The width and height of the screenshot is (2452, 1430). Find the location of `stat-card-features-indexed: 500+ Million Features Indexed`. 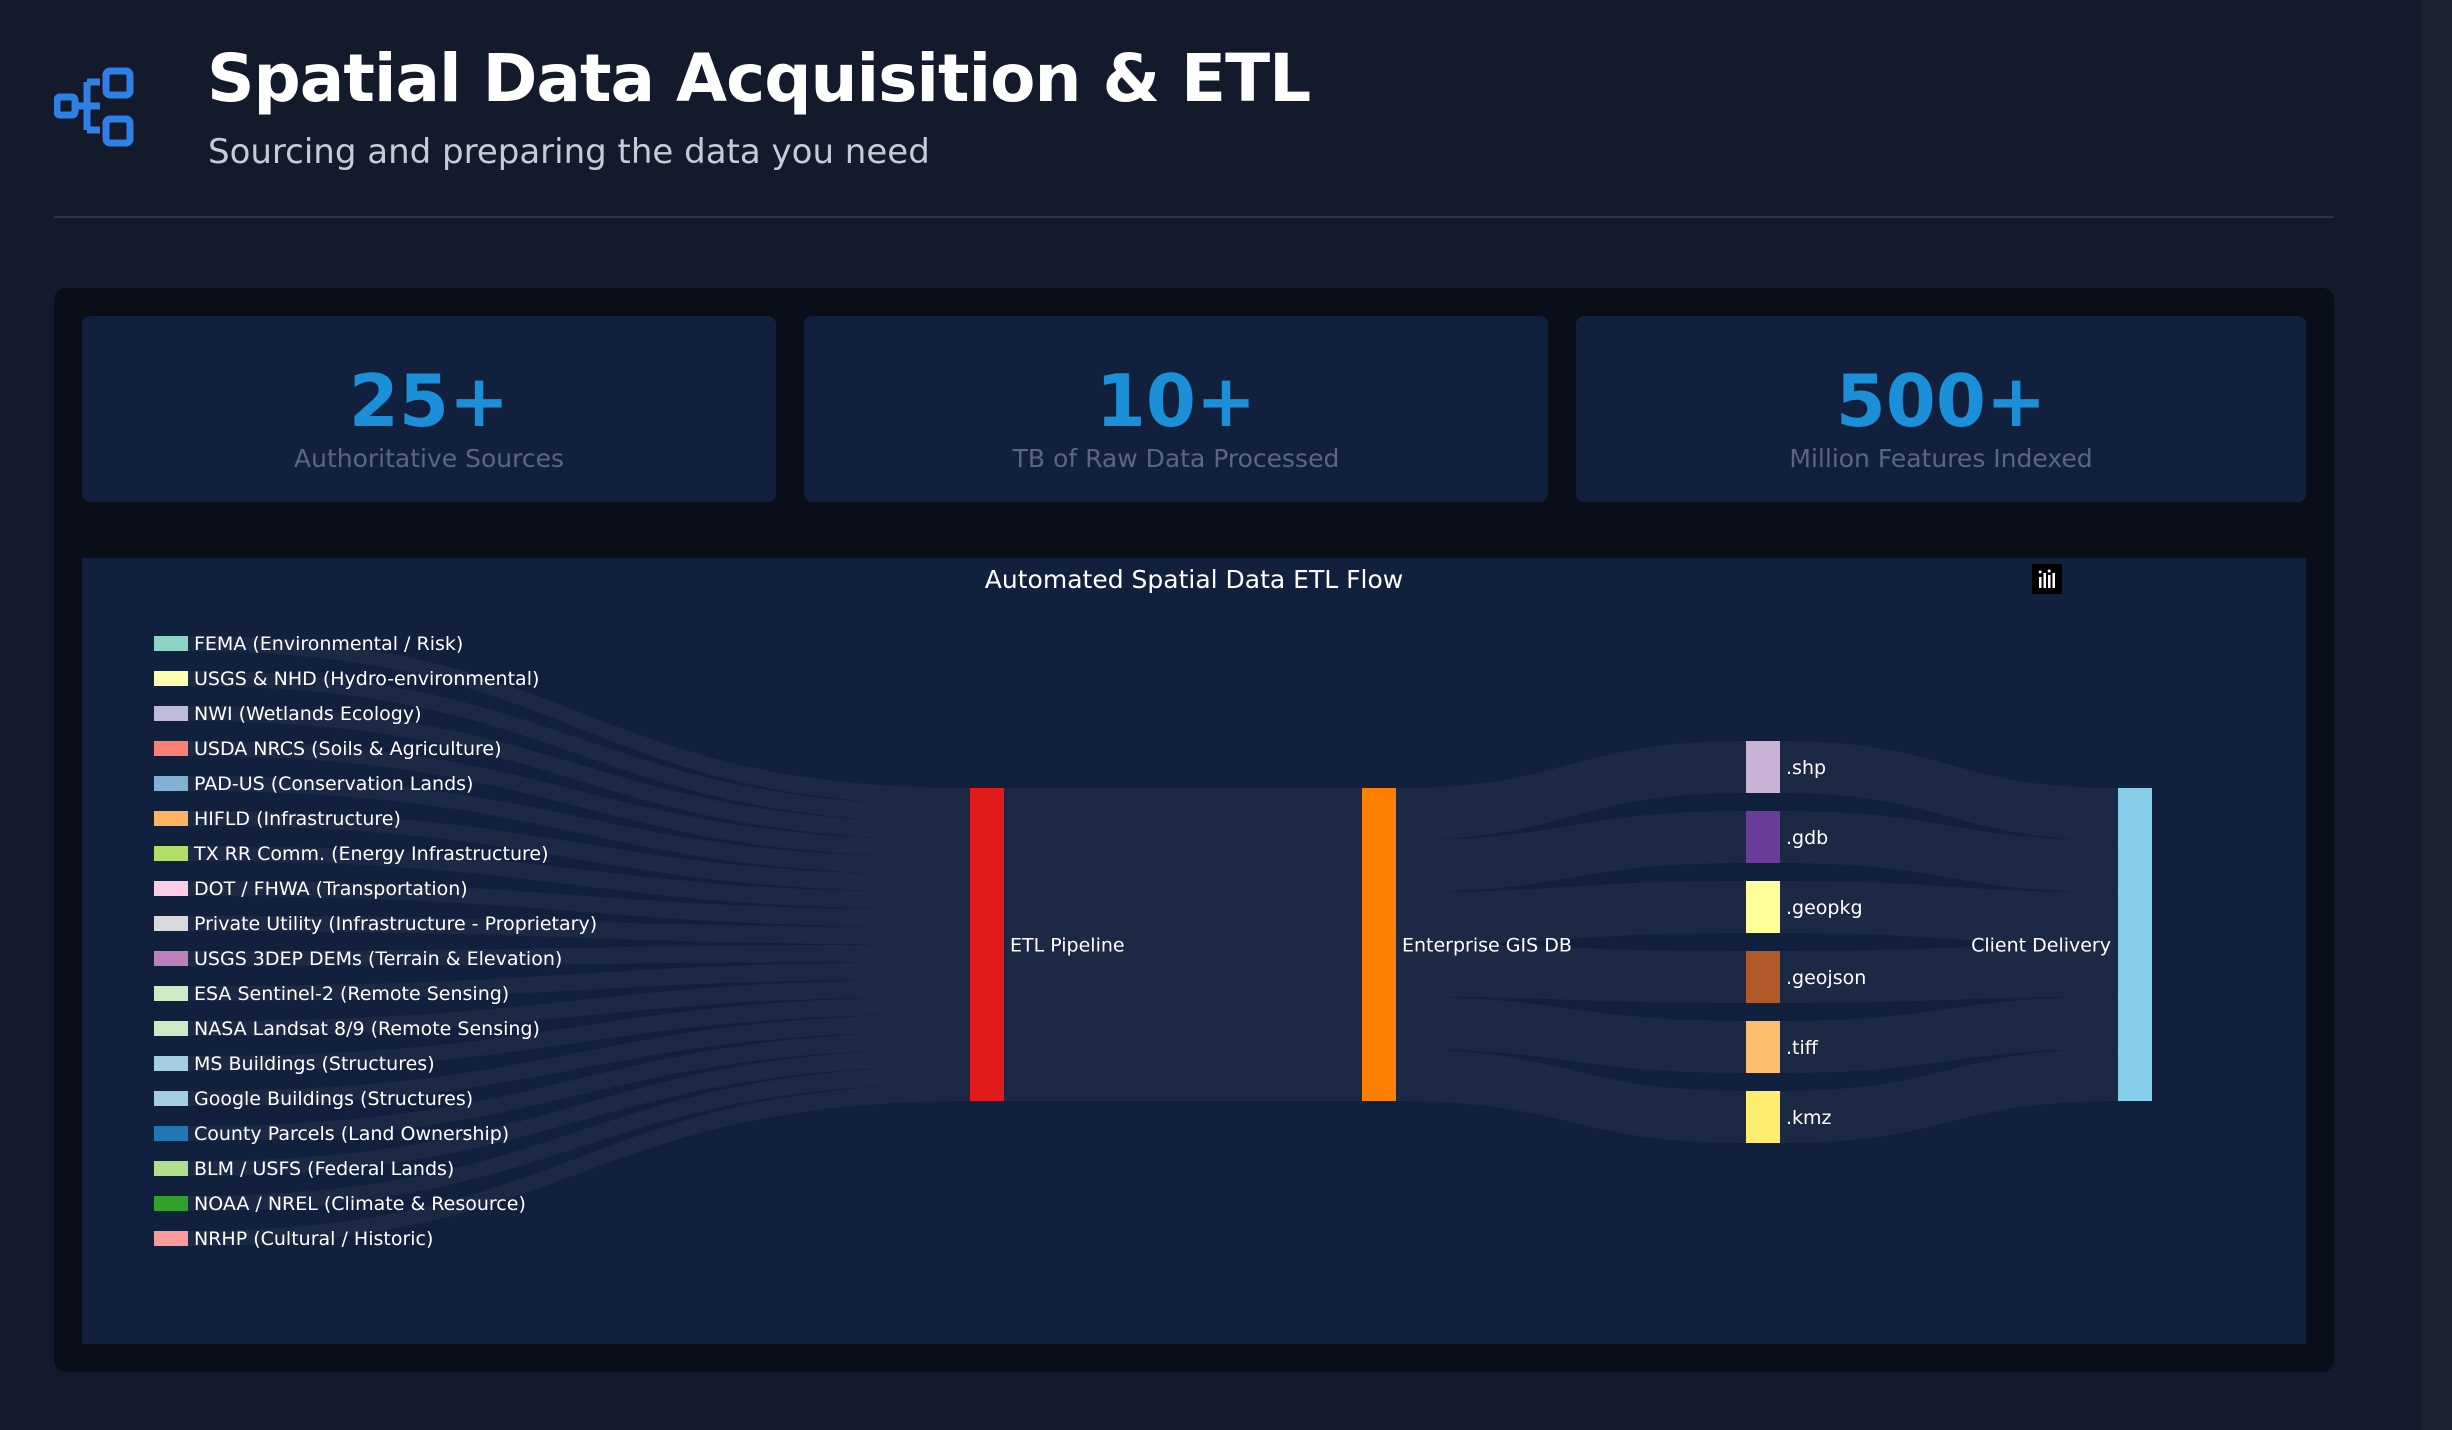

stat-card-features-indexed: 500+ Million Features Indexed is located at coordinates (1941, 409).